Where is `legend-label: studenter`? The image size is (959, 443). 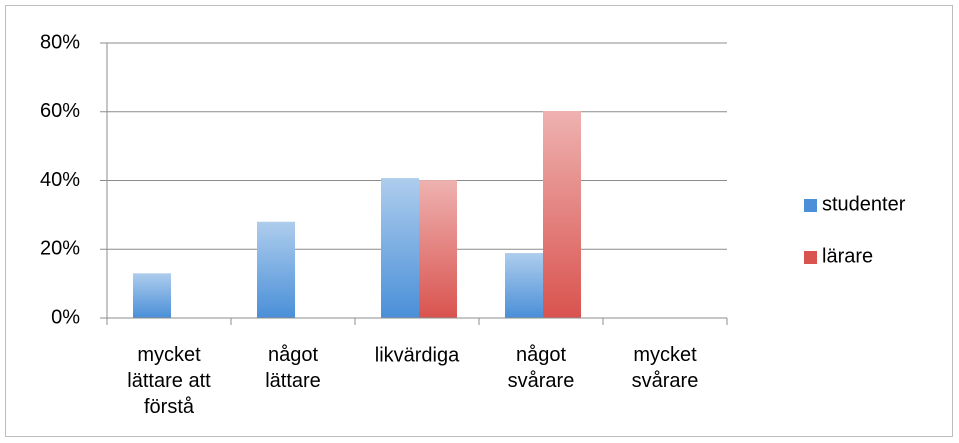
legend-label: studenter is located at coordinates (864, 204).